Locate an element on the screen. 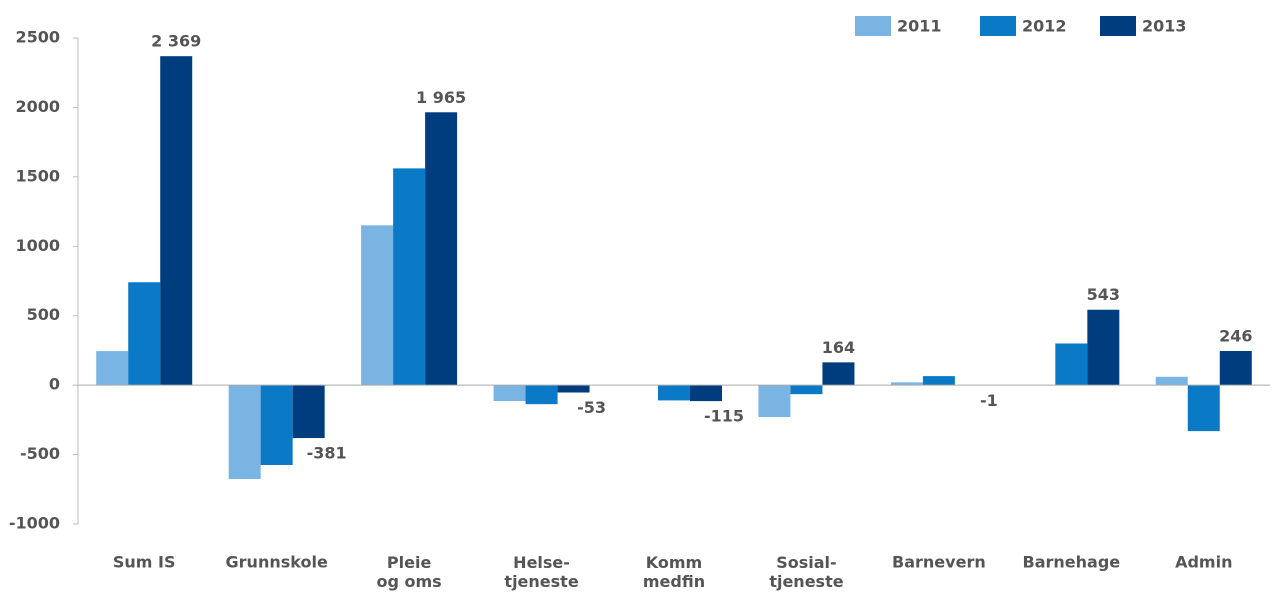 The image size is (1273, 595). value-label: -381 is located at coordinates (327, 453).